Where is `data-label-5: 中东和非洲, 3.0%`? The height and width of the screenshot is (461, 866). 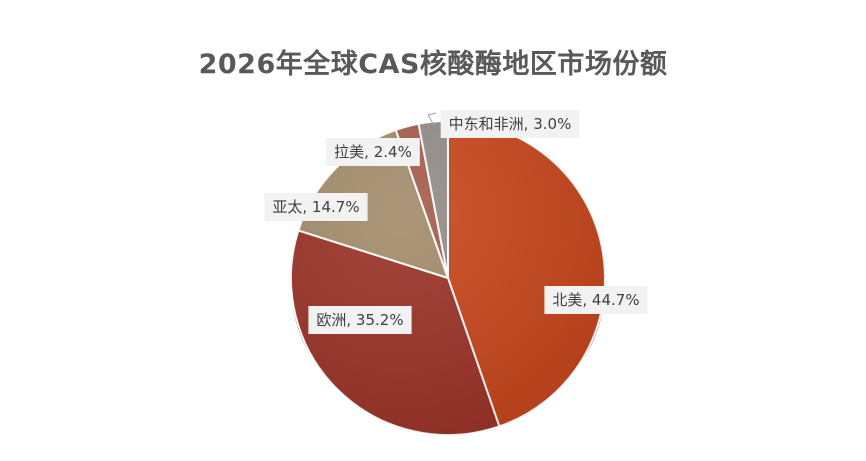
data-label-5: 中东和非洲, 3.0% is located at coordinates (510, 124).